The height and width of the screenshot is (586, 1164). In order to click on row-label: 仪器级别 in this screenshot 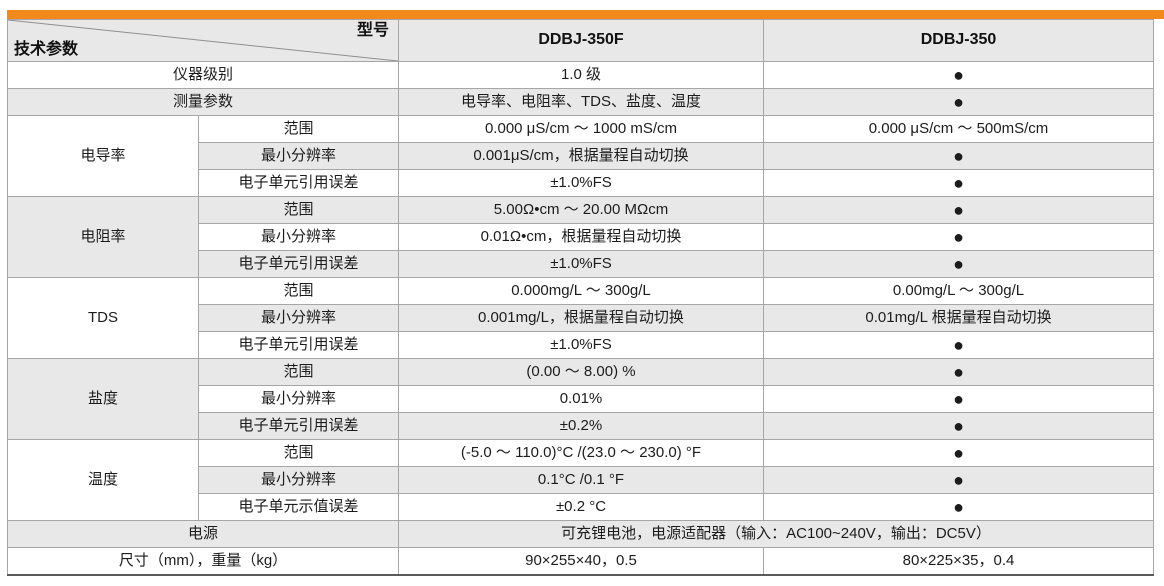, I will do `click(203, 75)`.